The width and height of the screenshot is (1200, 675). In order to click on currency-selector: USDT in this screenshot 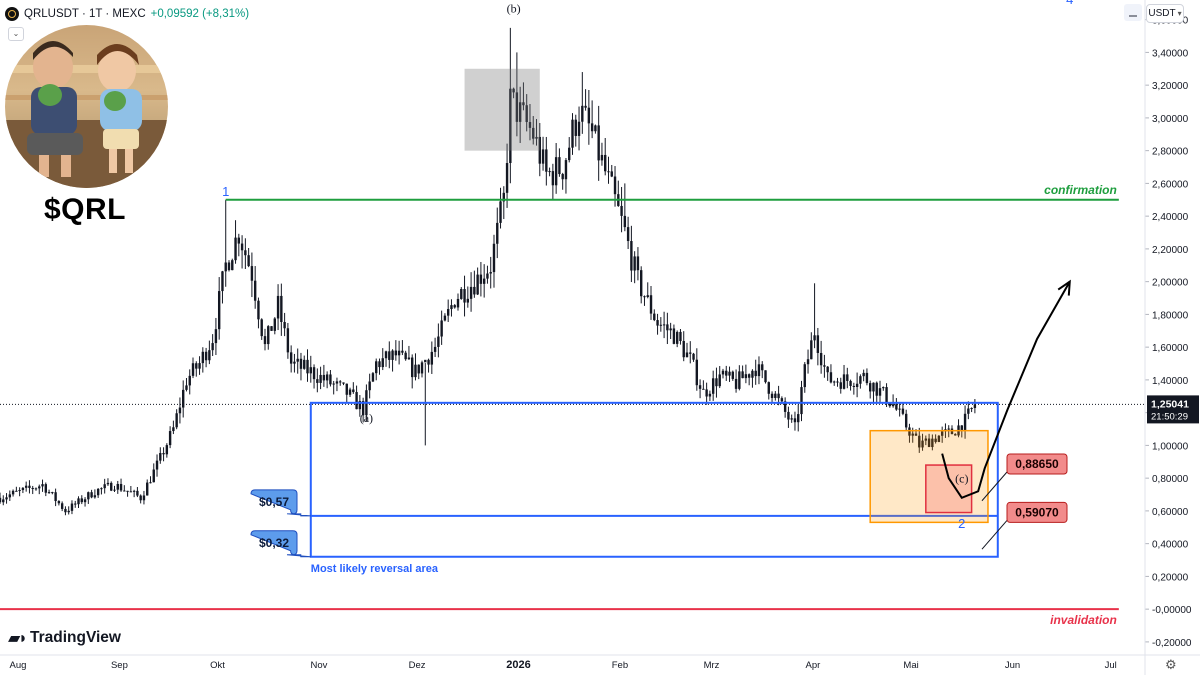, I will do `click(1165, 13)`.